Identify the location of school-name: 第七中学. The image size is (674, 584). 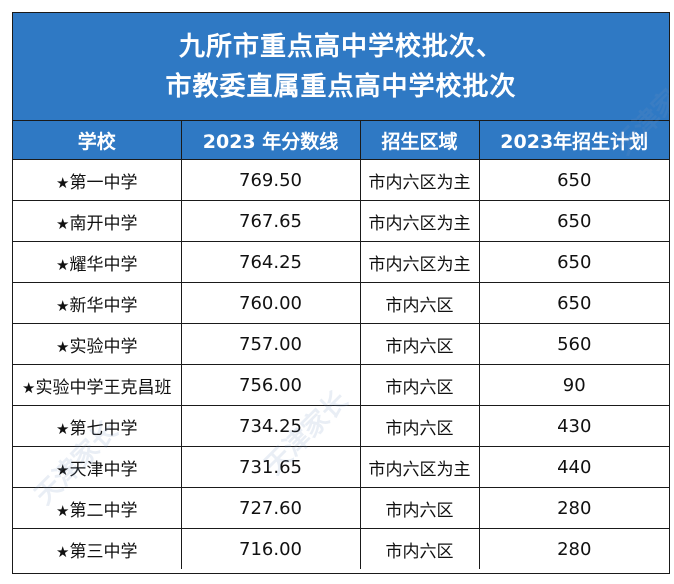
(103, 428).